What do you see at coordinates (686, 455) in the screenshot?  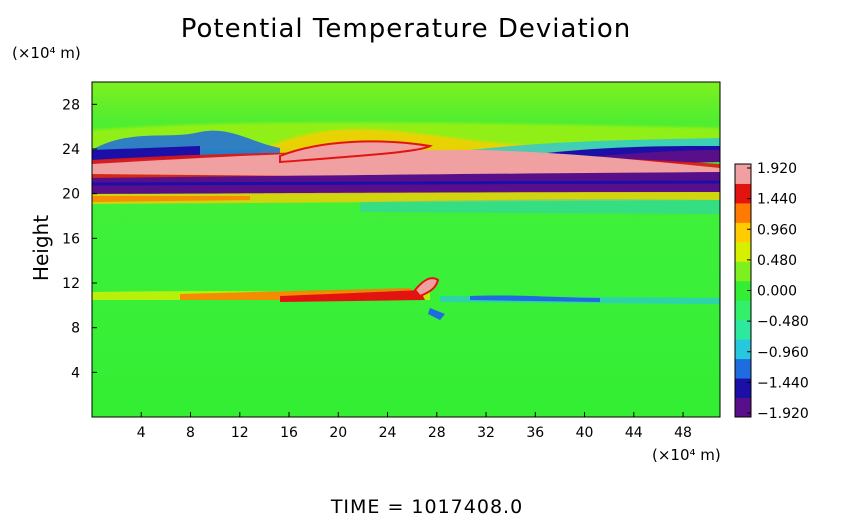 I see `x-axis-unit: (×10⁴ m)` at bounding box center [686, 455].